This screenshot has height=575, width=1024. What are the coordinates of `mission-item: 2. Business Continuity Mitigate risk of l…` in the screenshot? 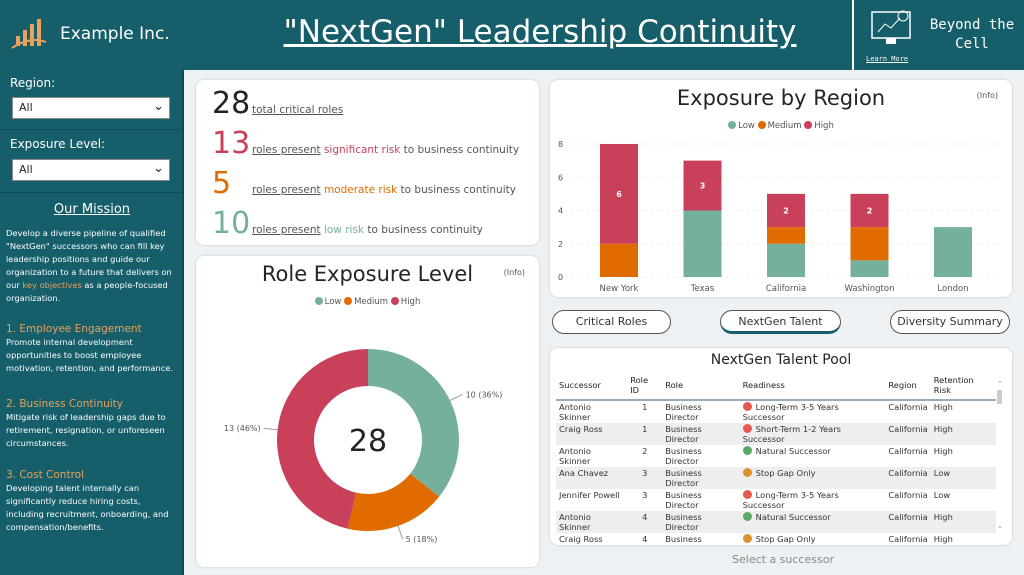 It's located at (86, 423).